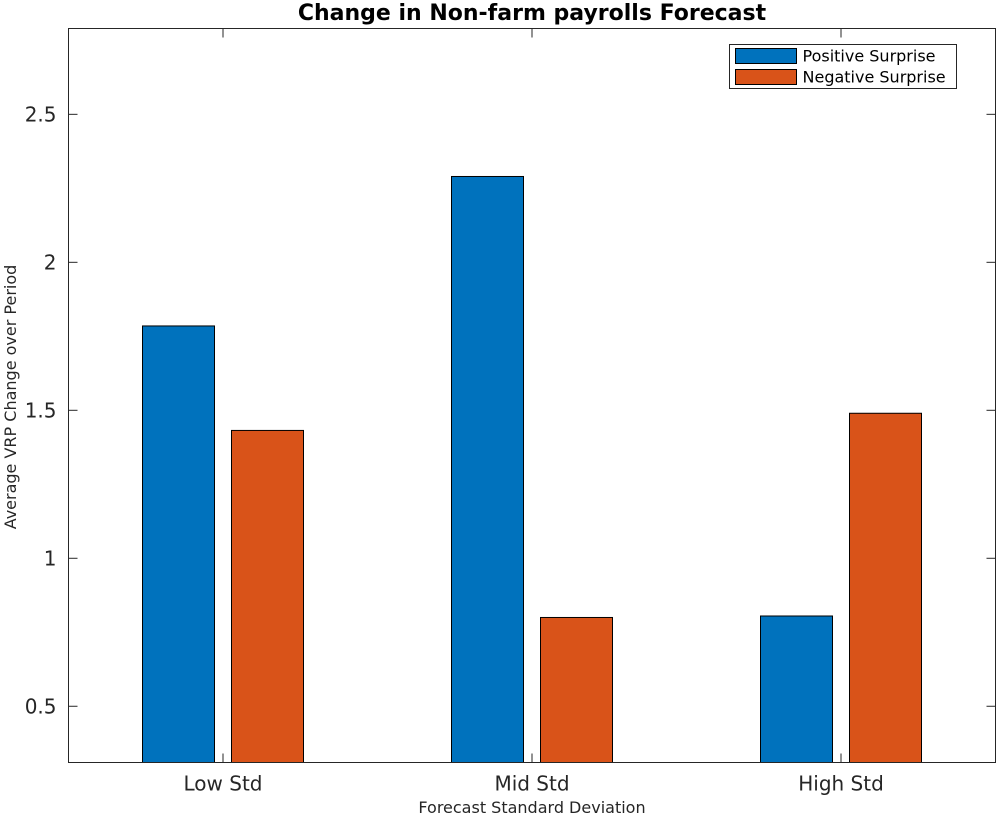 The image size is (999, 817). Describe the element at coordinates (841, 784) in the screenshot. I see `x-tick-label: High Std` at that location.